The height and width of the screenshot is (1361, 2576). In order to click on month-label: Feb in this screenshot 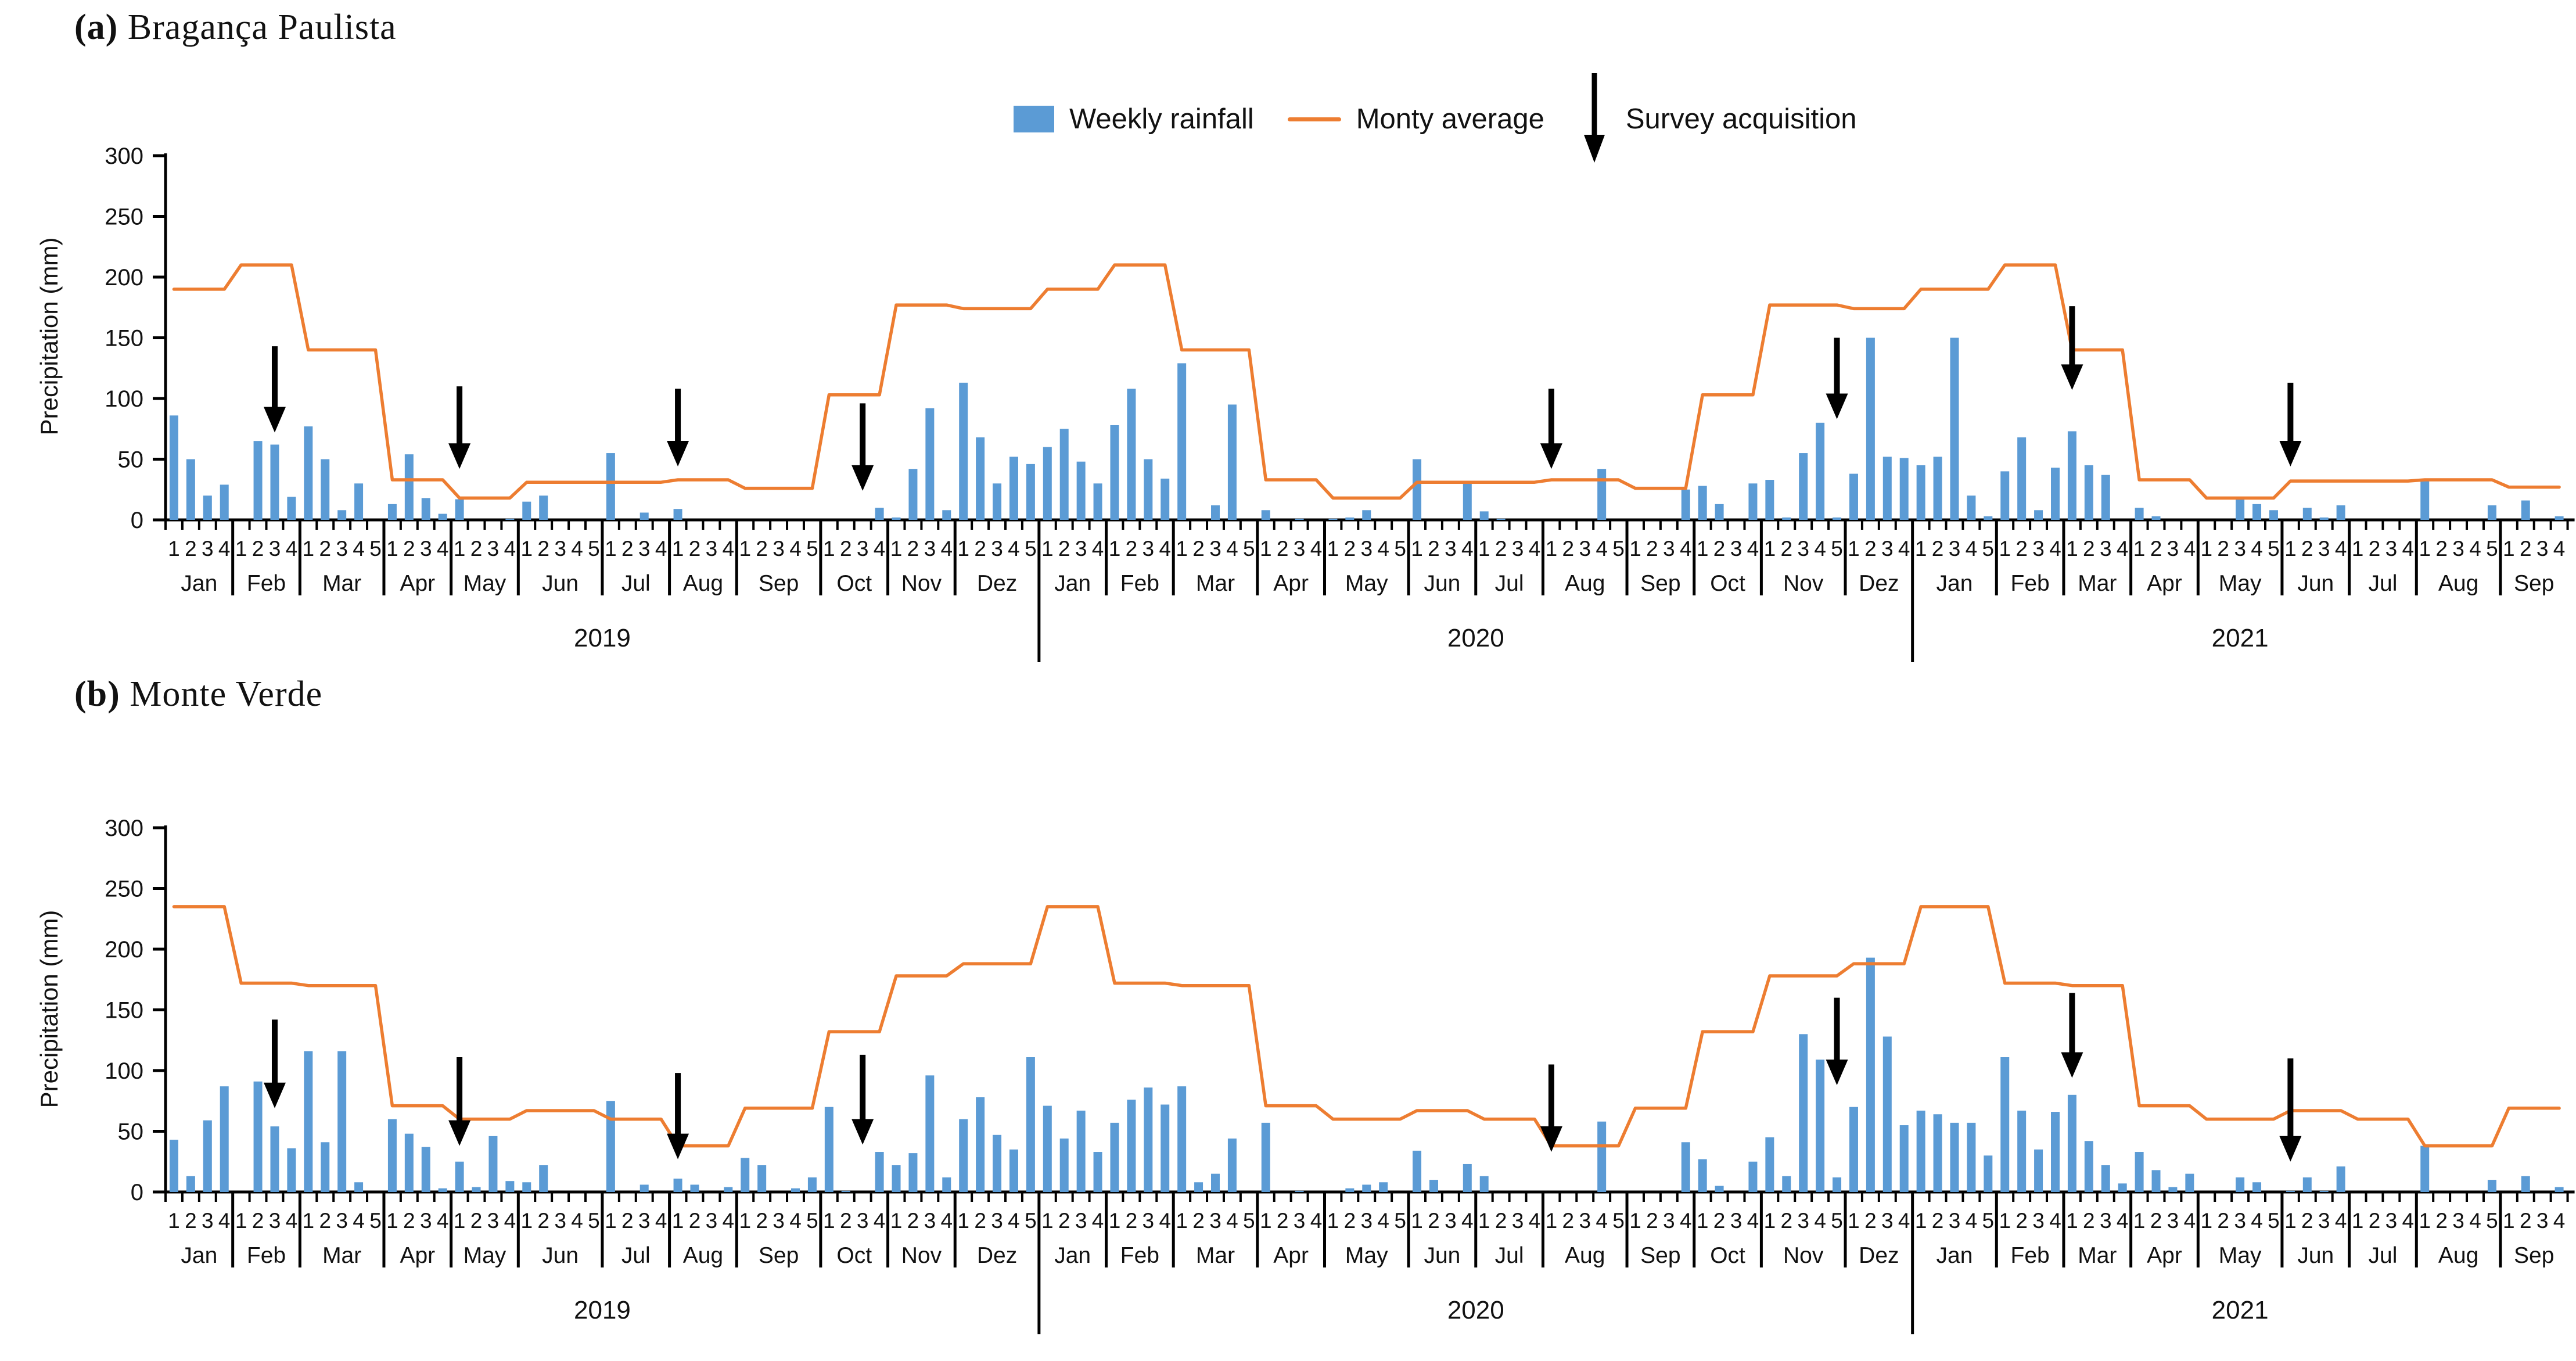, I will do `click(2030, 1256)`.